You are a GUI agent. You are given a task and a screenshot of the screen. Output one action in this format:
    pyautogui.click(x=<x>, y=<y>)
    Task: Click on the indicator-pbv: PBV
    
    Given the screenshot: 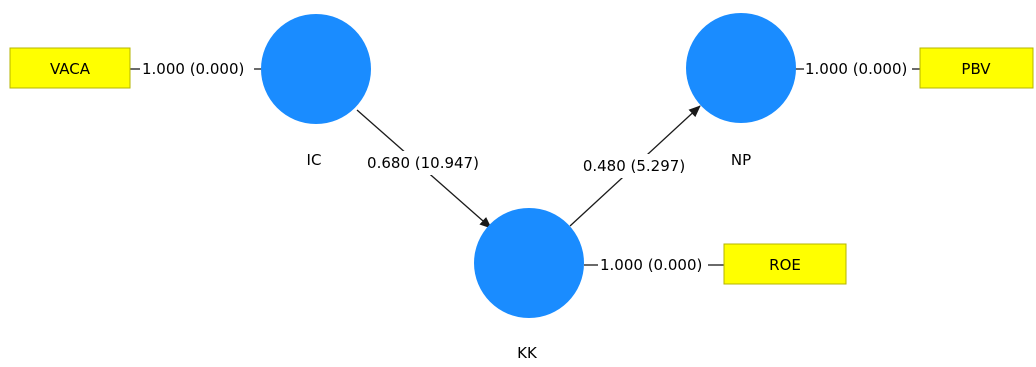 What is the action you would take?
    pyautogui.click(x=976, y=68)
    